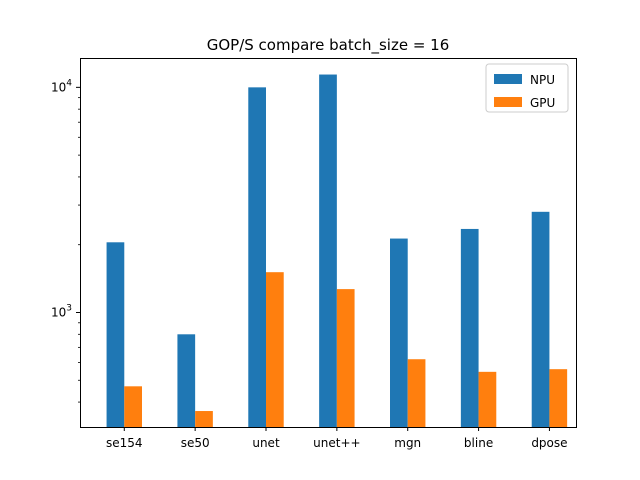  I want to click on bar-gpu-mgn, so click(416, 393).